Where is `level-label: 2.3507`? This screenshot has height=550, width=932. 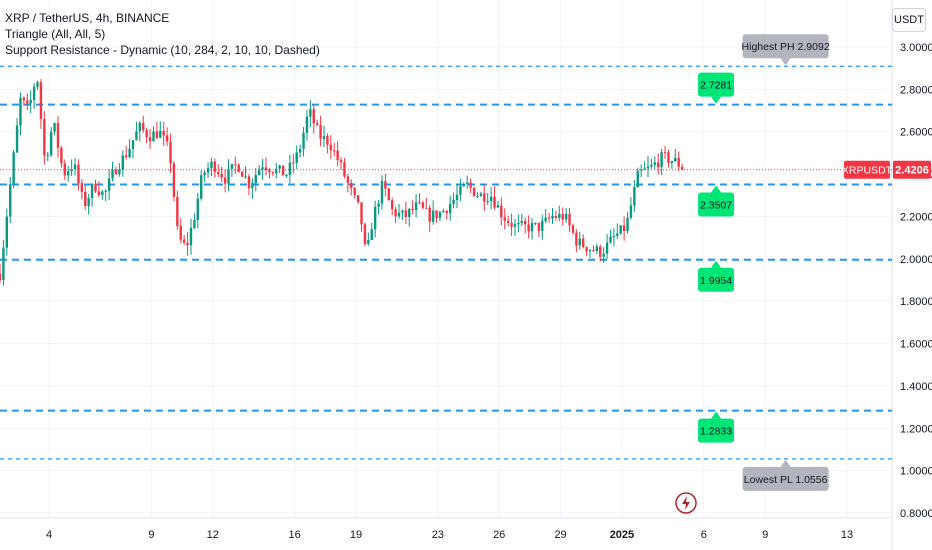 level-label: 2.3507 is located at coordinates (716, 201).